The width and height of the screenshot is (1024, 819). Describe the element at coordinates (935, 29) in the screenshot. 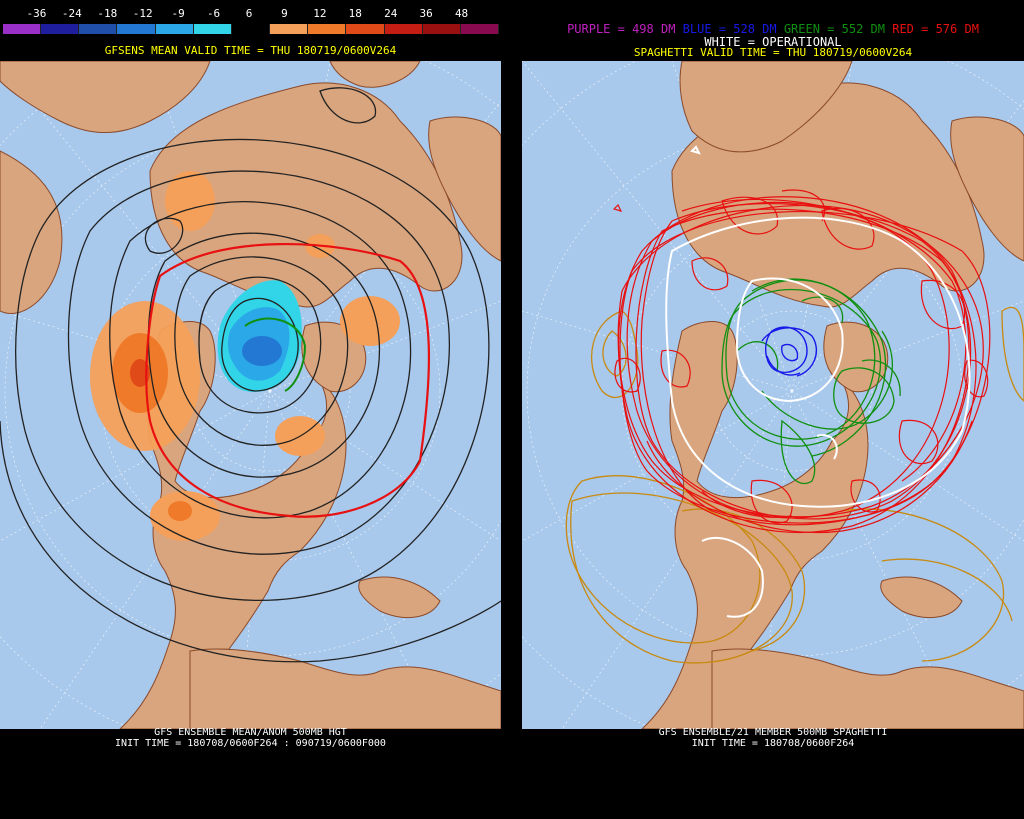

I see `legend-red: RED = 576 DM` at that location.